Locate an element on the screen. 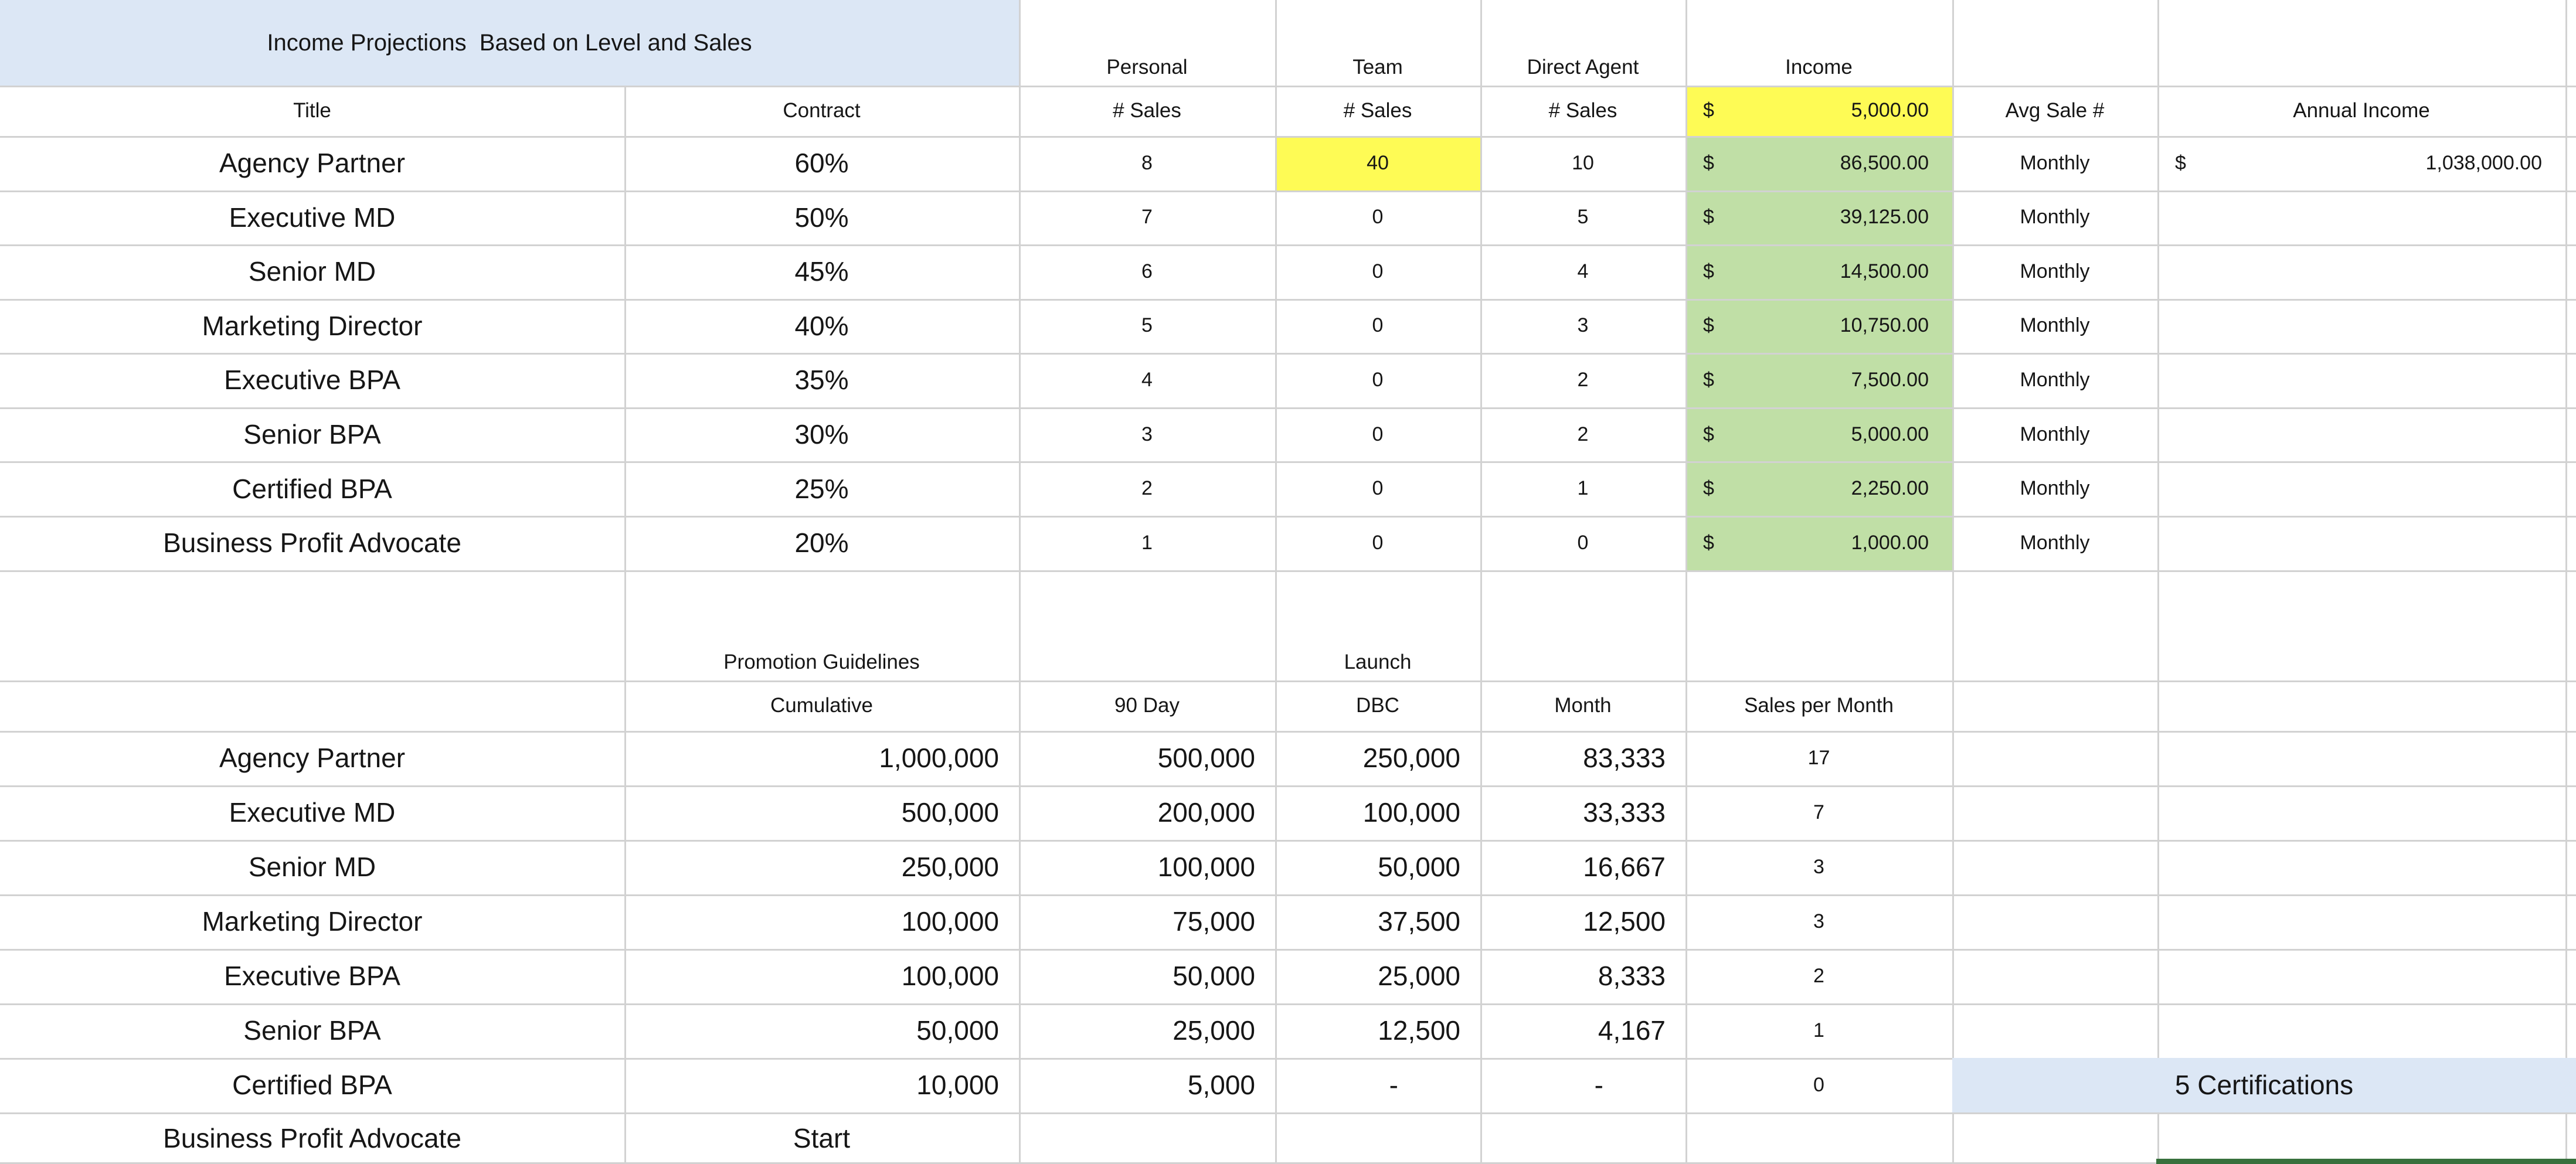 This screenshot has height=1164, width=2576. t2-row-title: Senior MD is located at coordinates (312, 867).